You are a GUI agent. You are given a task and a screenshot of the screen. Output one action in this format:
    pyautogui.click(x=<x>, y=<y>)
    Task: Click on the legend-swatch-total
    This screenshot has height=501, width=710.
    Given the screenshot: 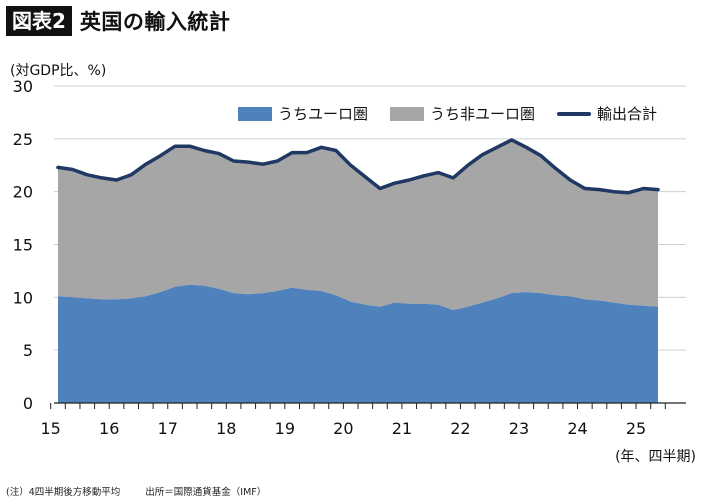 What is the action you would take?
    pyautogui.click(x=574, y=113)
    